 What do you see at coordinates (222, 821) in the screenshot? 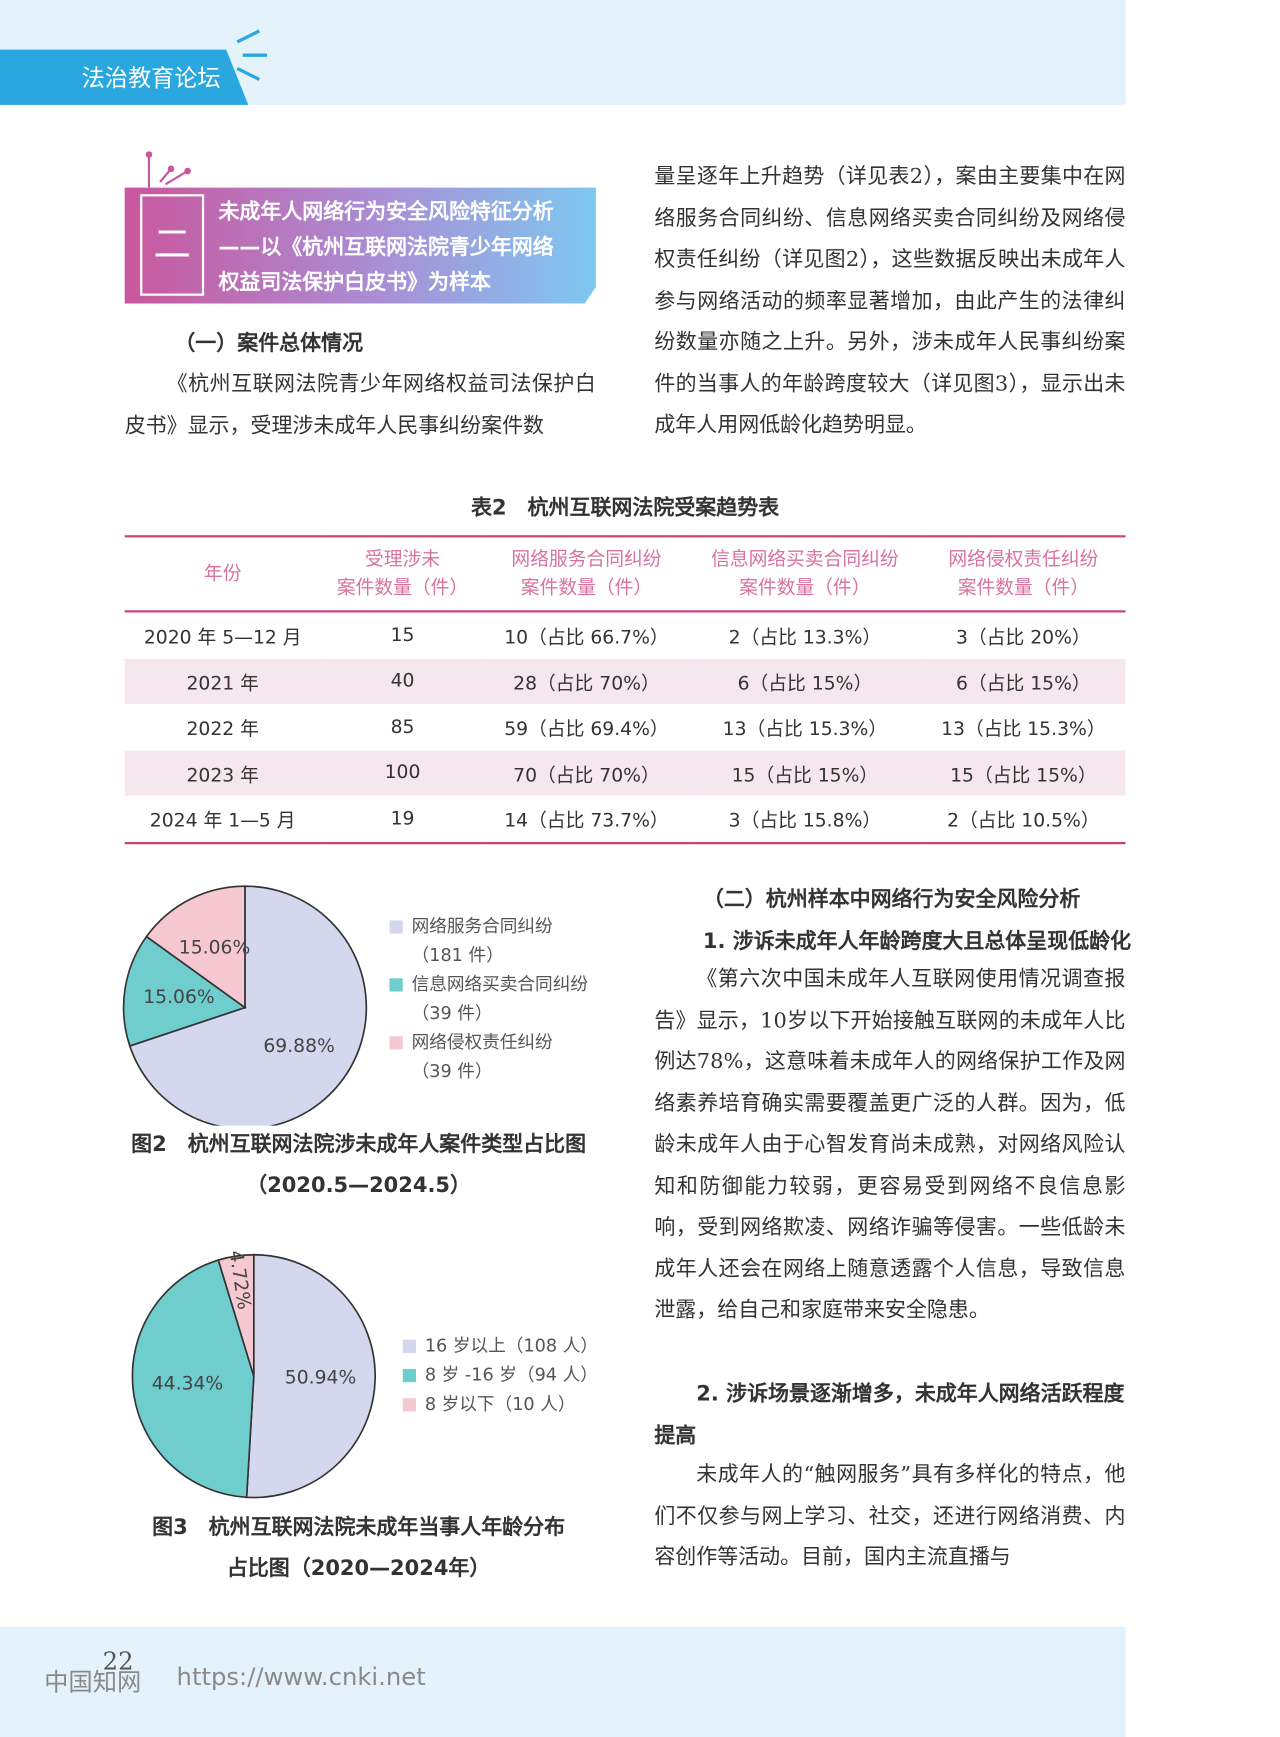
I see `table-cell: 2024 年 1—5 月` at bounding box center [222, 821].